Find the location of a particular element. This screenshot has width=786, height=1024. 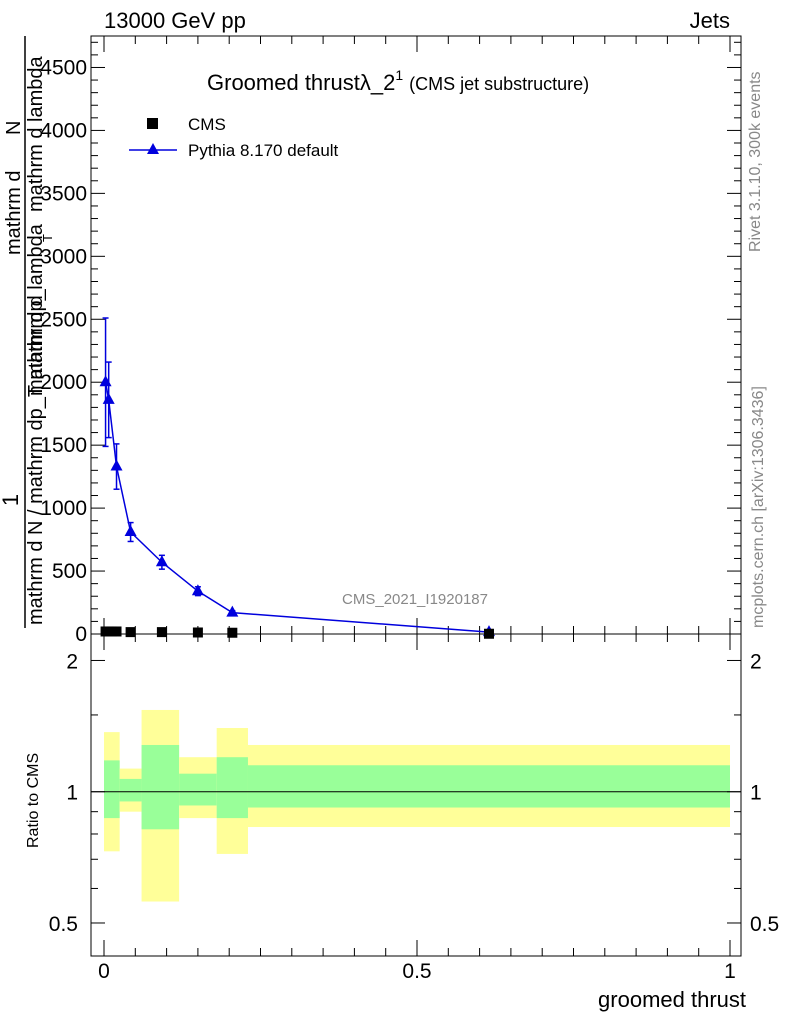

main-y-tick-label: 4500 is located at coordinates (63, 67).